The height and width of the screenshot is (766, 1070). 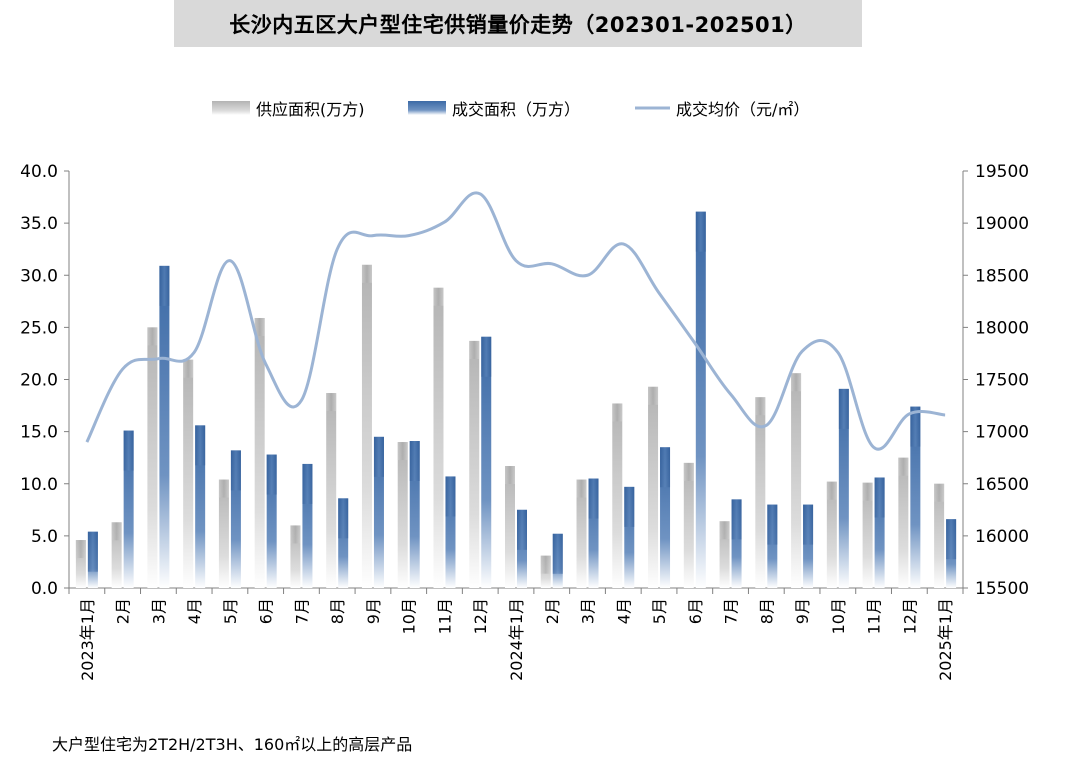 I want to click on y-left-tick-label: 40.0, so click(x=39, y=172).